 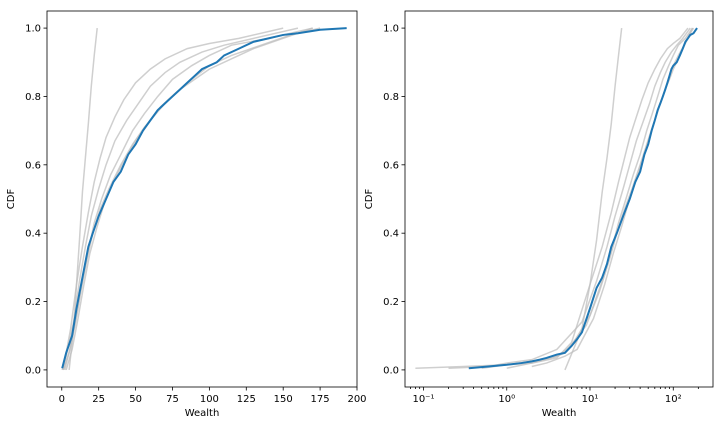 What do you see at coordinates (506, 399) in the screenshot?
I see `ax1-x-tick-label: 10⁰` at bounding box center [506, 399].